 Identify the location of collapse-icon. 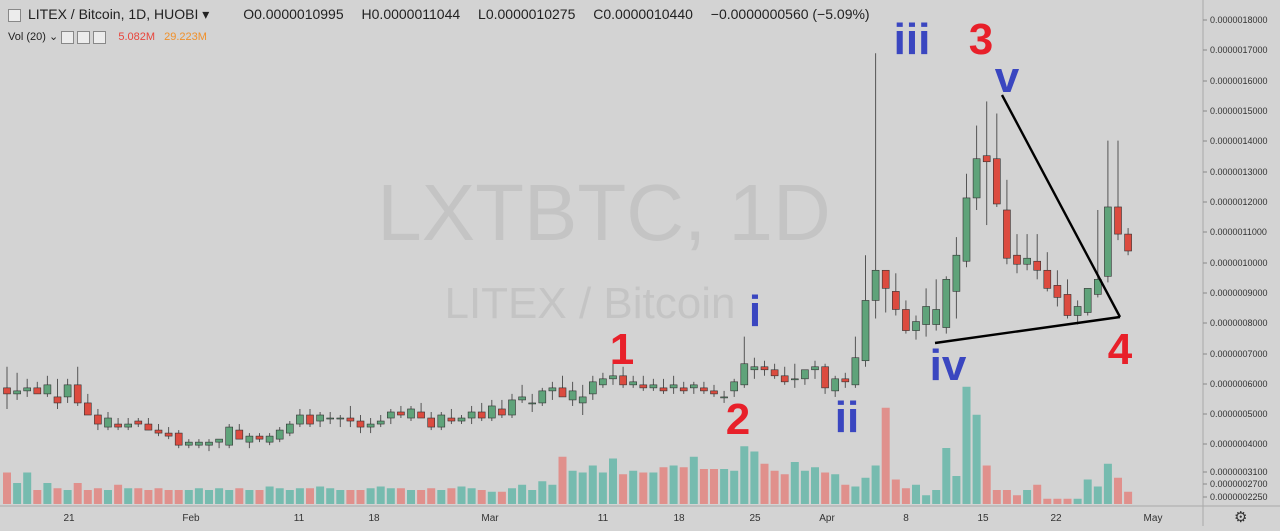
(14, 15).